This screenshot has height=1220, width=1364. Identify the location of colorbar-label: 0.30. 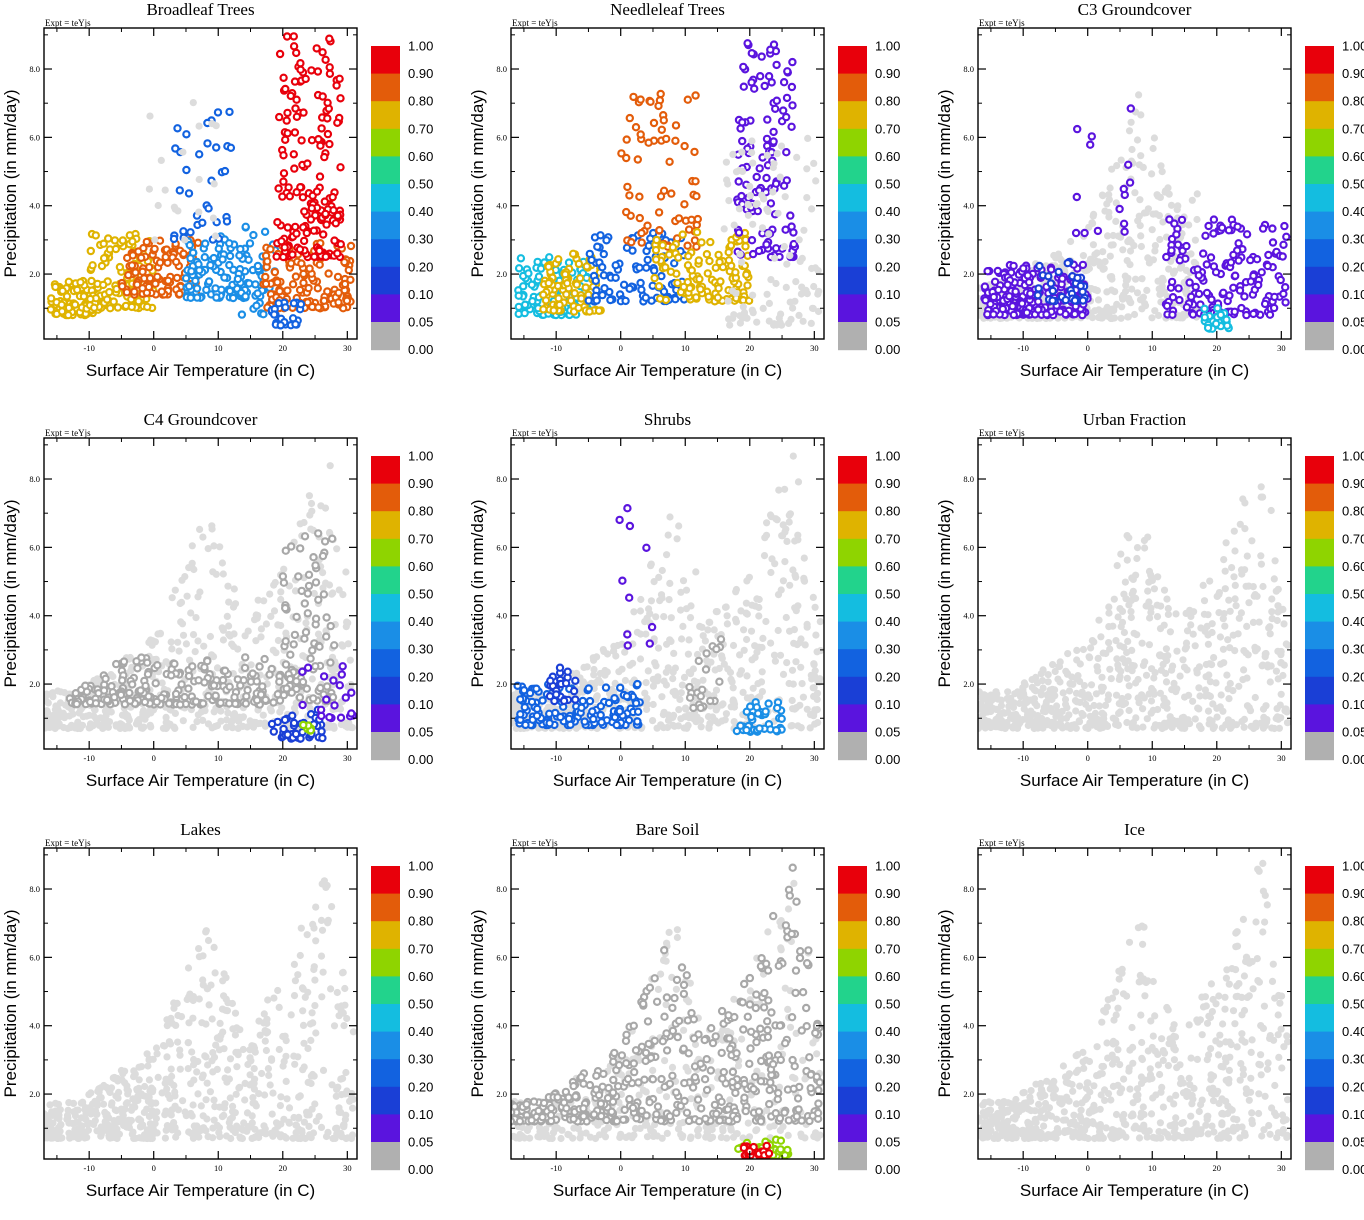
(887, 649).